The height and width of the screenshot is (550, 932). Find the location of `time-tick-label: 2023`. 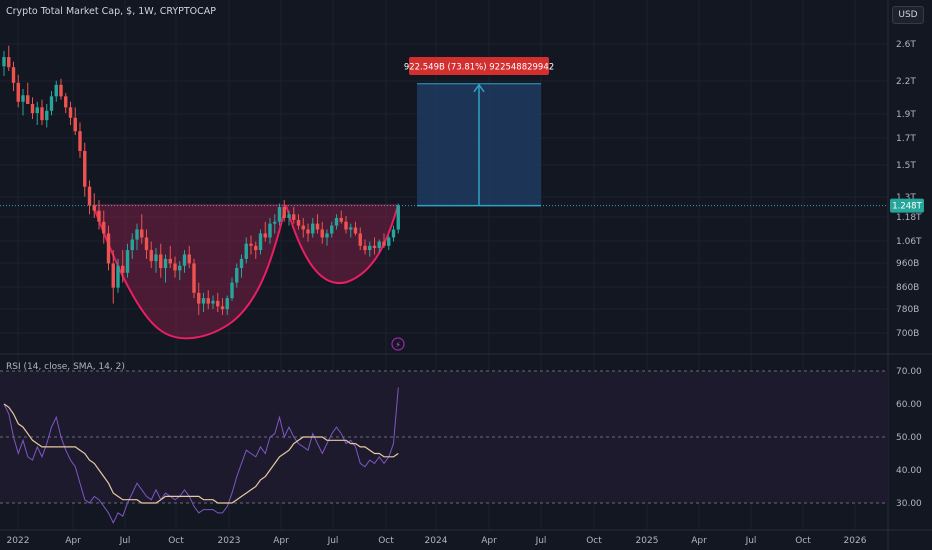

time-tick-label: 2023 is located at coordinates (229, 541).